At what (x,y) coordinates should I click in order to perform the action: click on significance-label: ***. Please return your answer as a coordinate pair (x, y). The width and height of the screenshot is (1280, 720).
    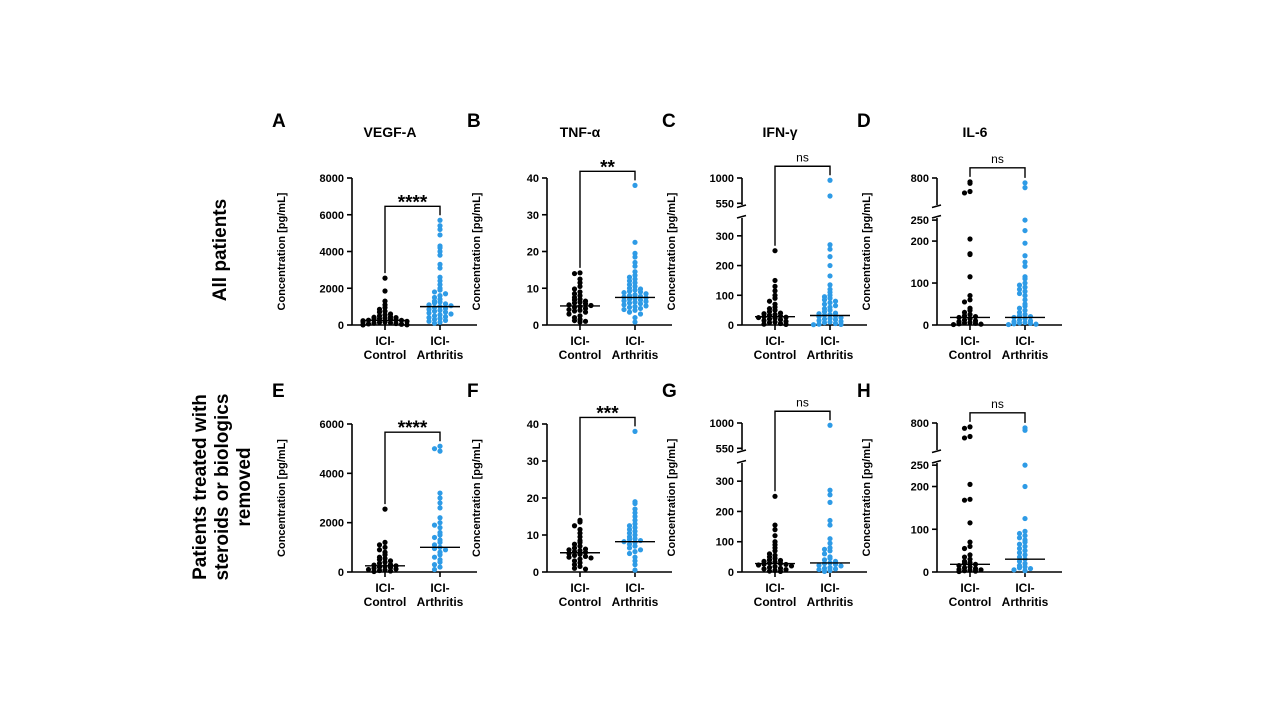
    Looking at the image, I should click on (607, 413).